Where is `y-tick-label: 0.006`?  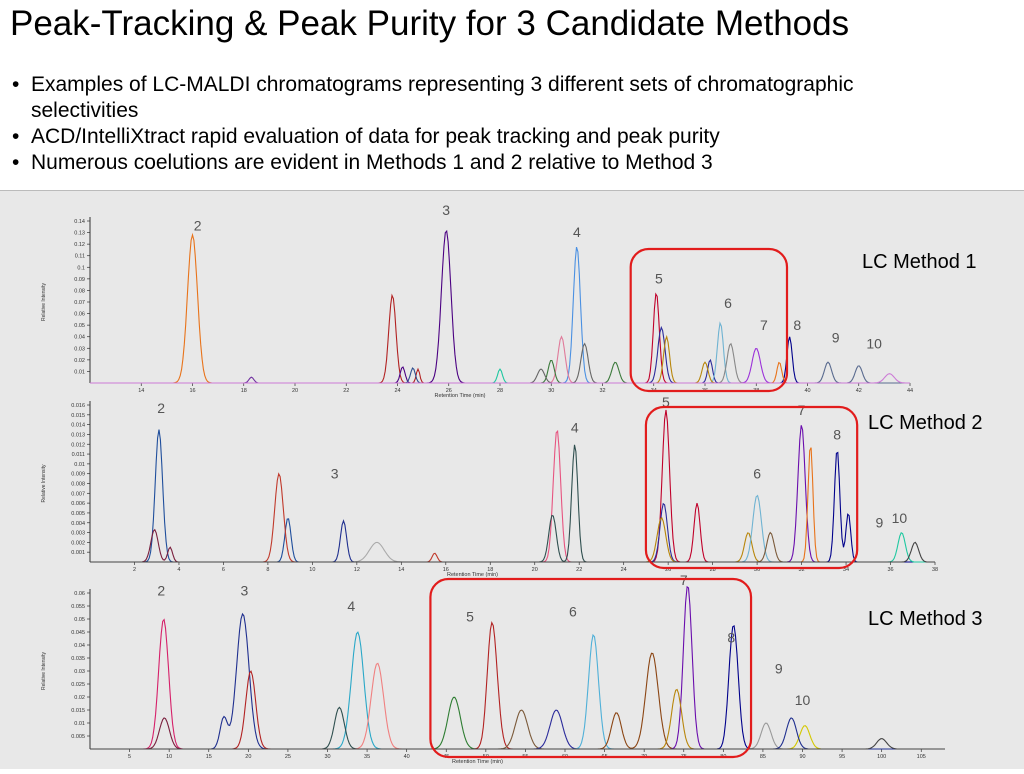
y-tick-label: 0.006 is located at coordinates (78, 504).